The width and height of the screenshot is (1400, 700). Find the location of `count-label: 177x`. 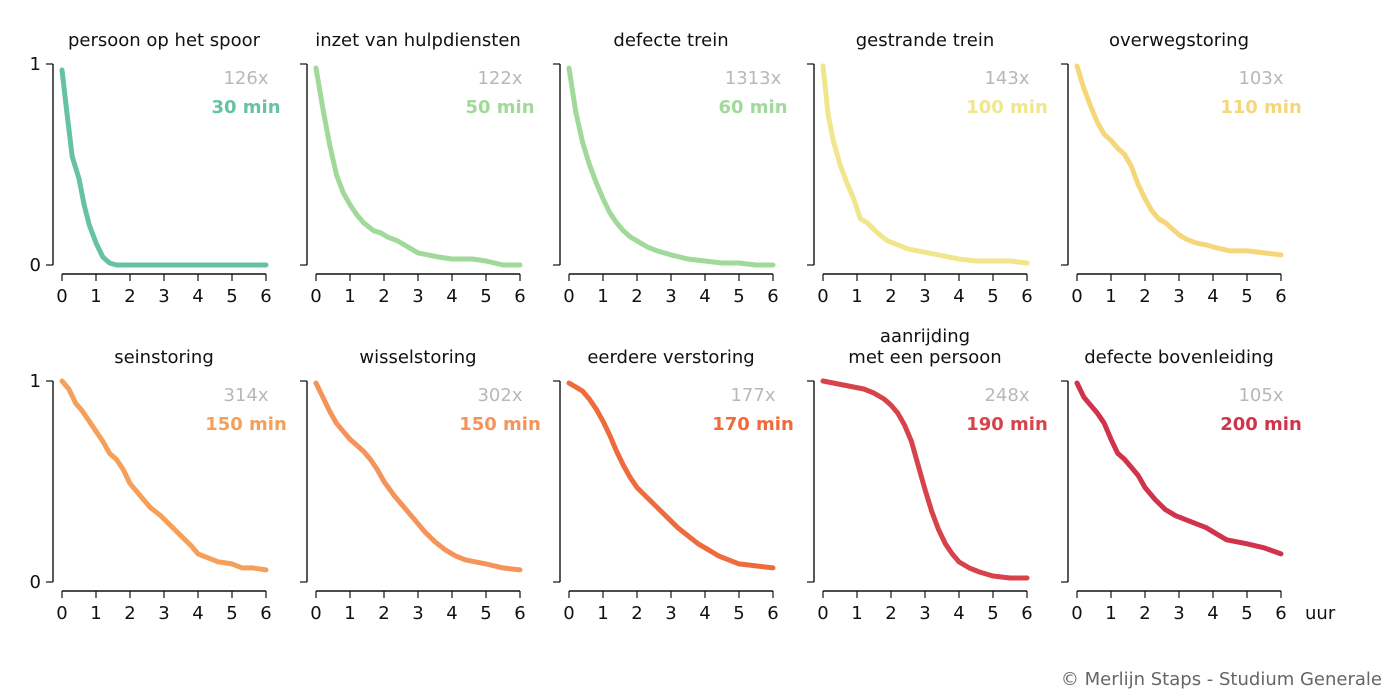

count-label: 177x is located at coordinates (752, 395).